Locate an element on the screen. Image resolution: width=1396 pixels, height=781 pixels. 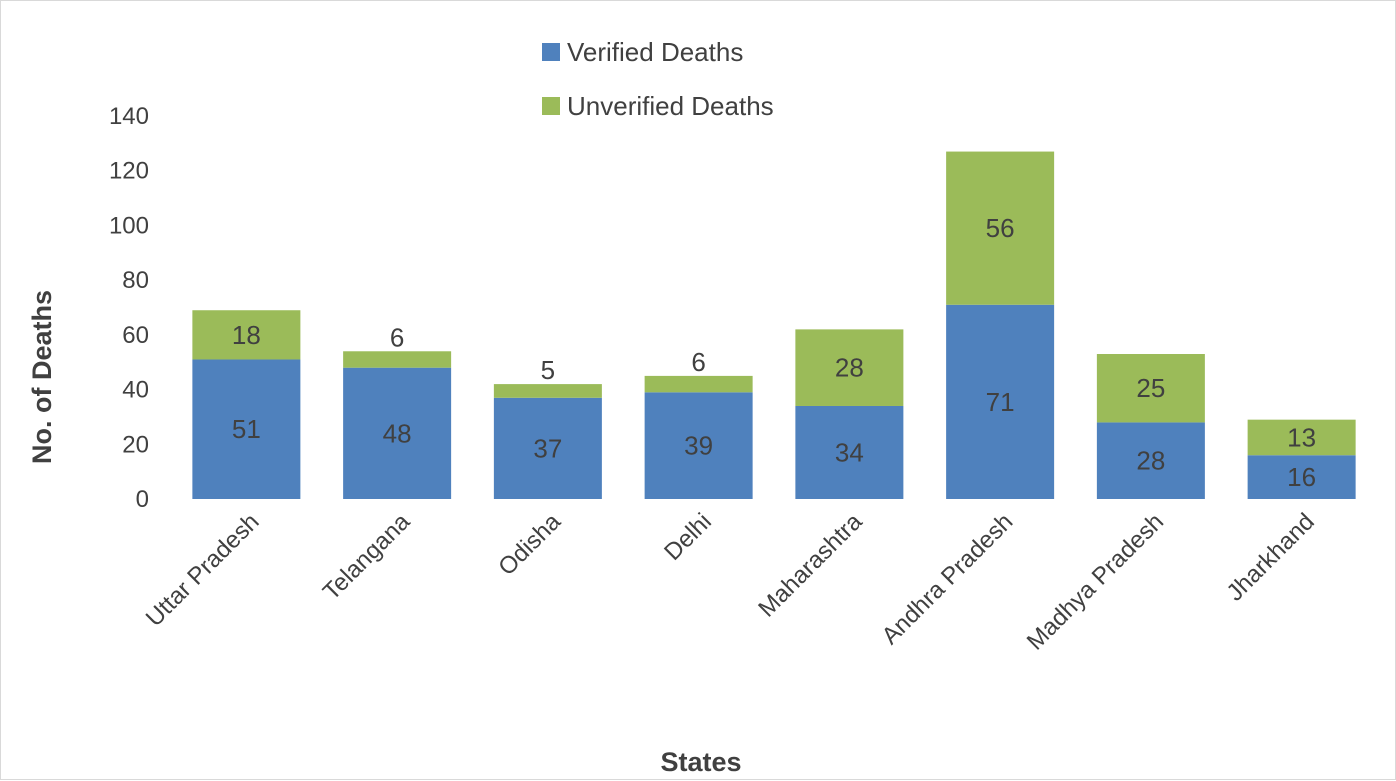
data-label-unverified-deaths-andhra-pradesh: 56 is located at coordinates (1000, 228).